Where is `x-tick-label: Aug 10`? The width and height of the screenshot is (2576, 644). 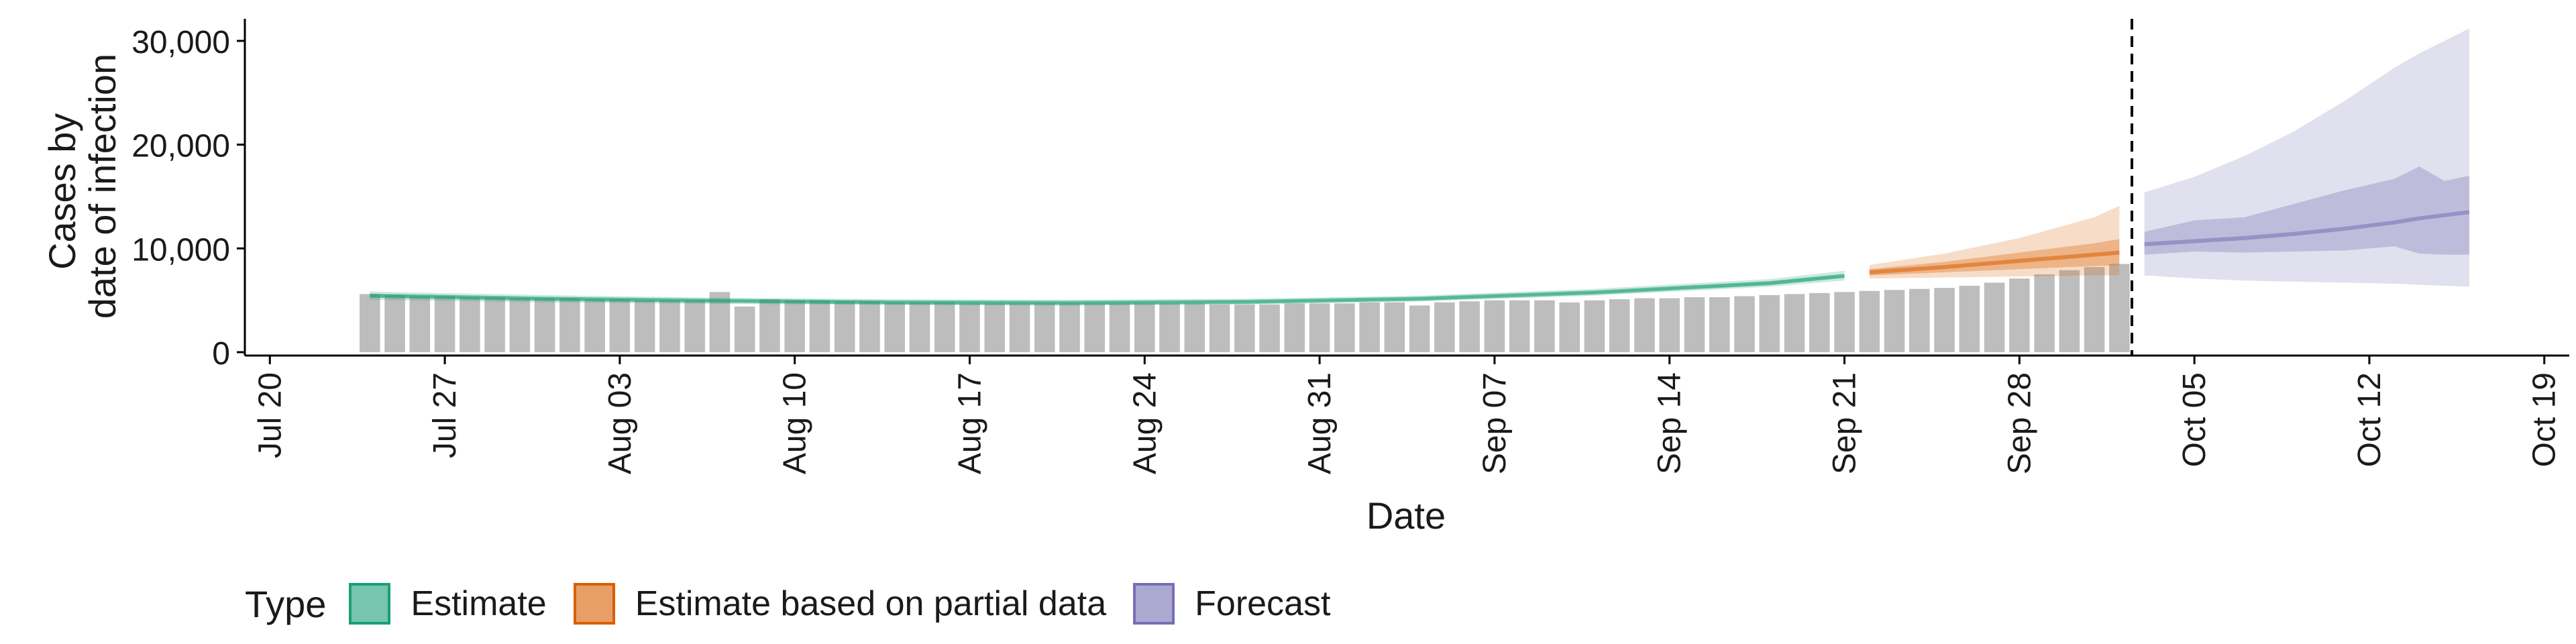 x-tick-label: Aug 10 is located at coordinates (795, 423).